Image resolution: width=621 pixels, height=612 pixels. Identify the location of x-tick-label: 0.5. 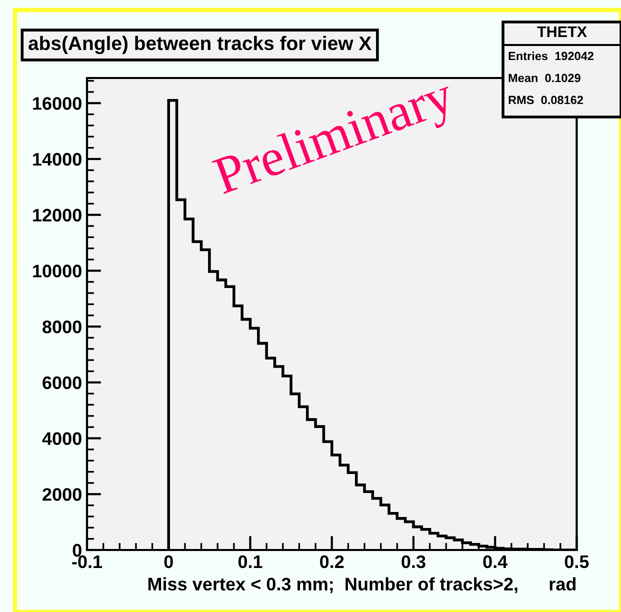
(576, 561).